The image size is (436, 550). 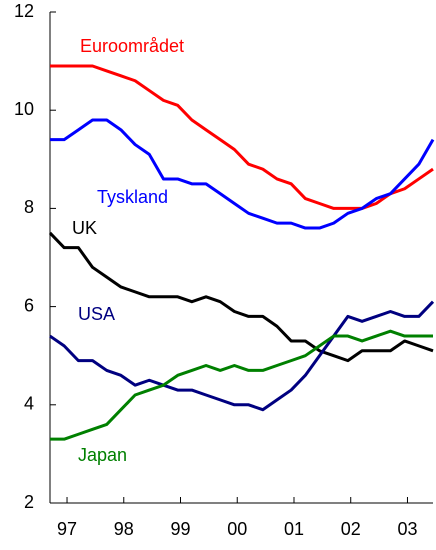 What do you see at coordinates (132, 46) in the screenshot?
I see `series-label: Euroområdet` at bounding box center [132, 46].